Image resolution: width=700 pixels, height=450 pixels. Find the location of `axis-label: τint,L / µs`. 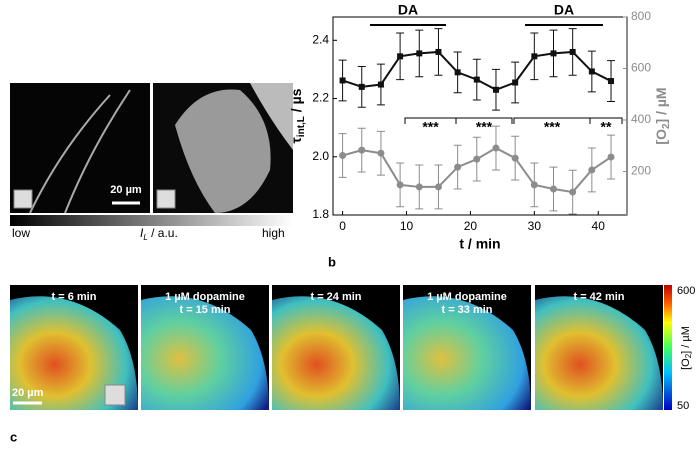

axis-label: τint,L / µs is located at coordinates (297, 115).